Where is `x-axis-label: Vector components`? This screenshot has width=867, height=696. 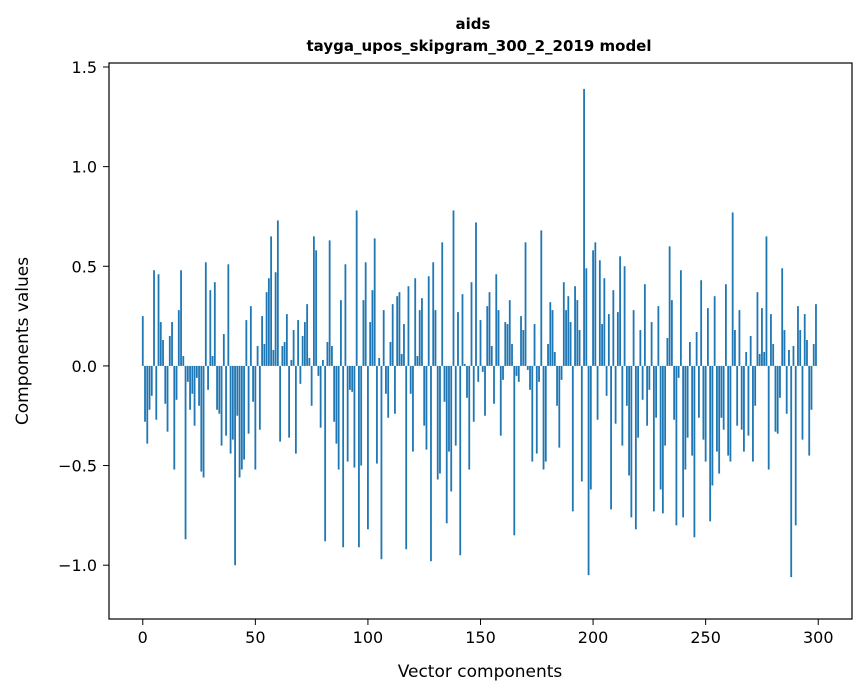
x-axis-label: Vector components is located at coordinates (480, 672).